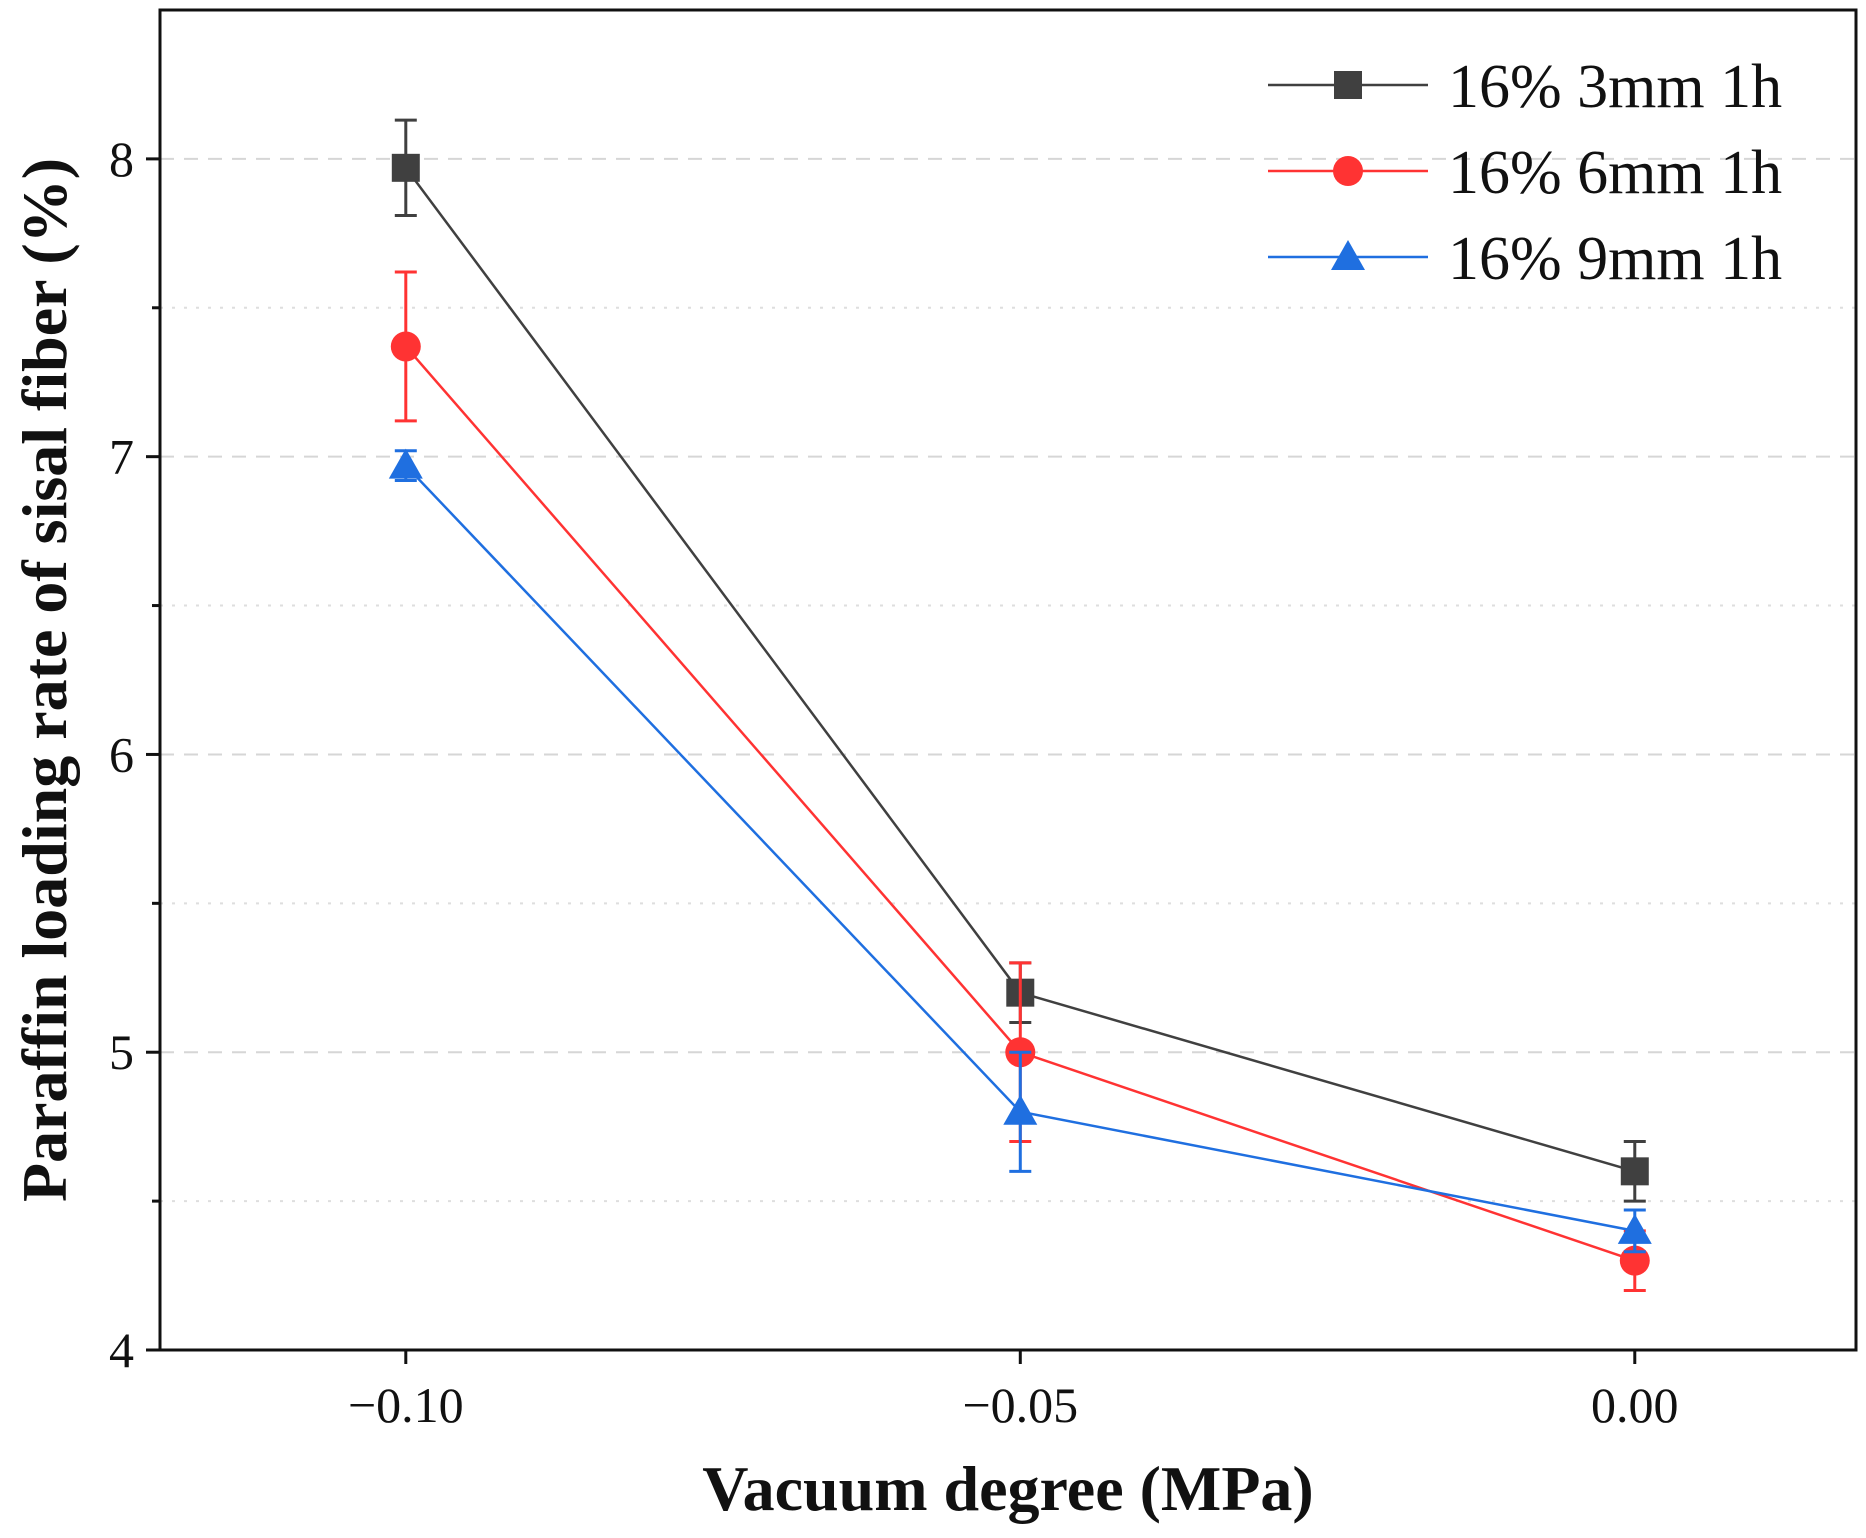 The height and width of the screenshot is (1538, 1866). What do you see at coordinates (1020, 1405) in the screenshot?
I see `x-tick-label: −0.05` at bounding box center [1020, 1405].